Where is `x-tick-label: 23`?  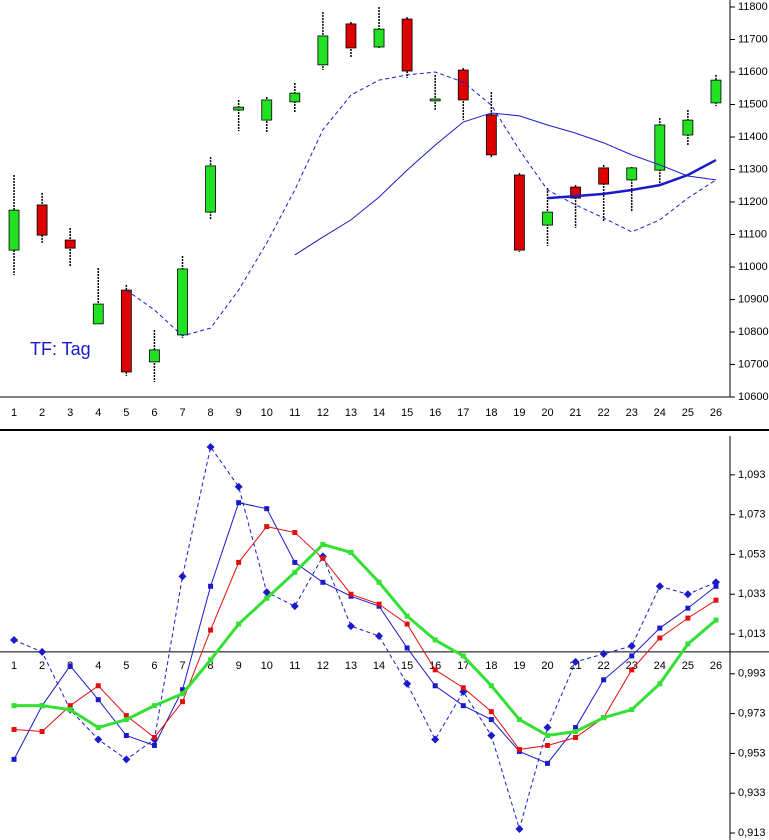 x-tick-label: 23 is located at coordinates (632, 666).